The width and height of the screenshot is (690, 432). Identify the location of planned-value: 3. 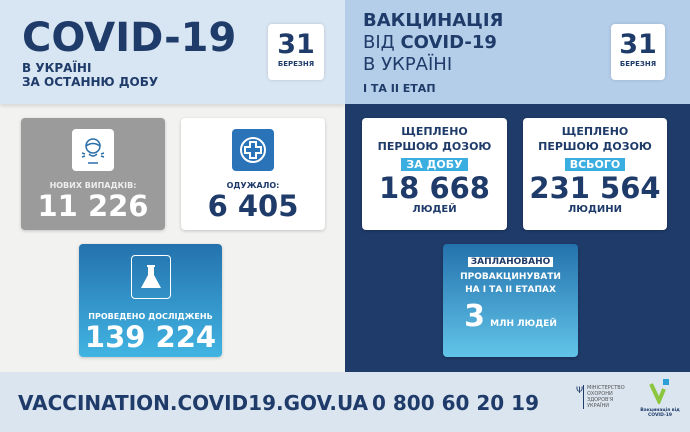
(474, 316).